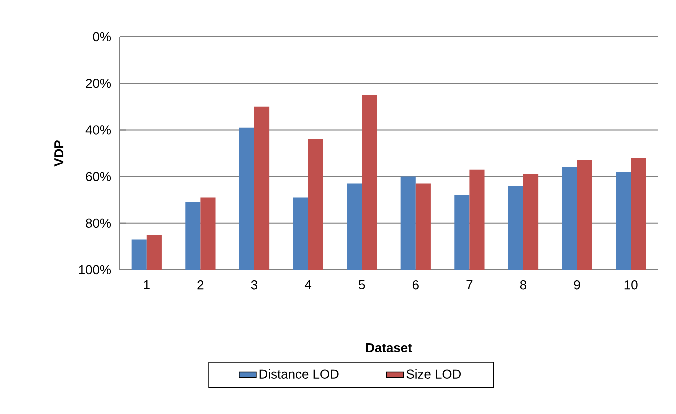  I want to click on y-axis-title: VDP, so click(59, 153).